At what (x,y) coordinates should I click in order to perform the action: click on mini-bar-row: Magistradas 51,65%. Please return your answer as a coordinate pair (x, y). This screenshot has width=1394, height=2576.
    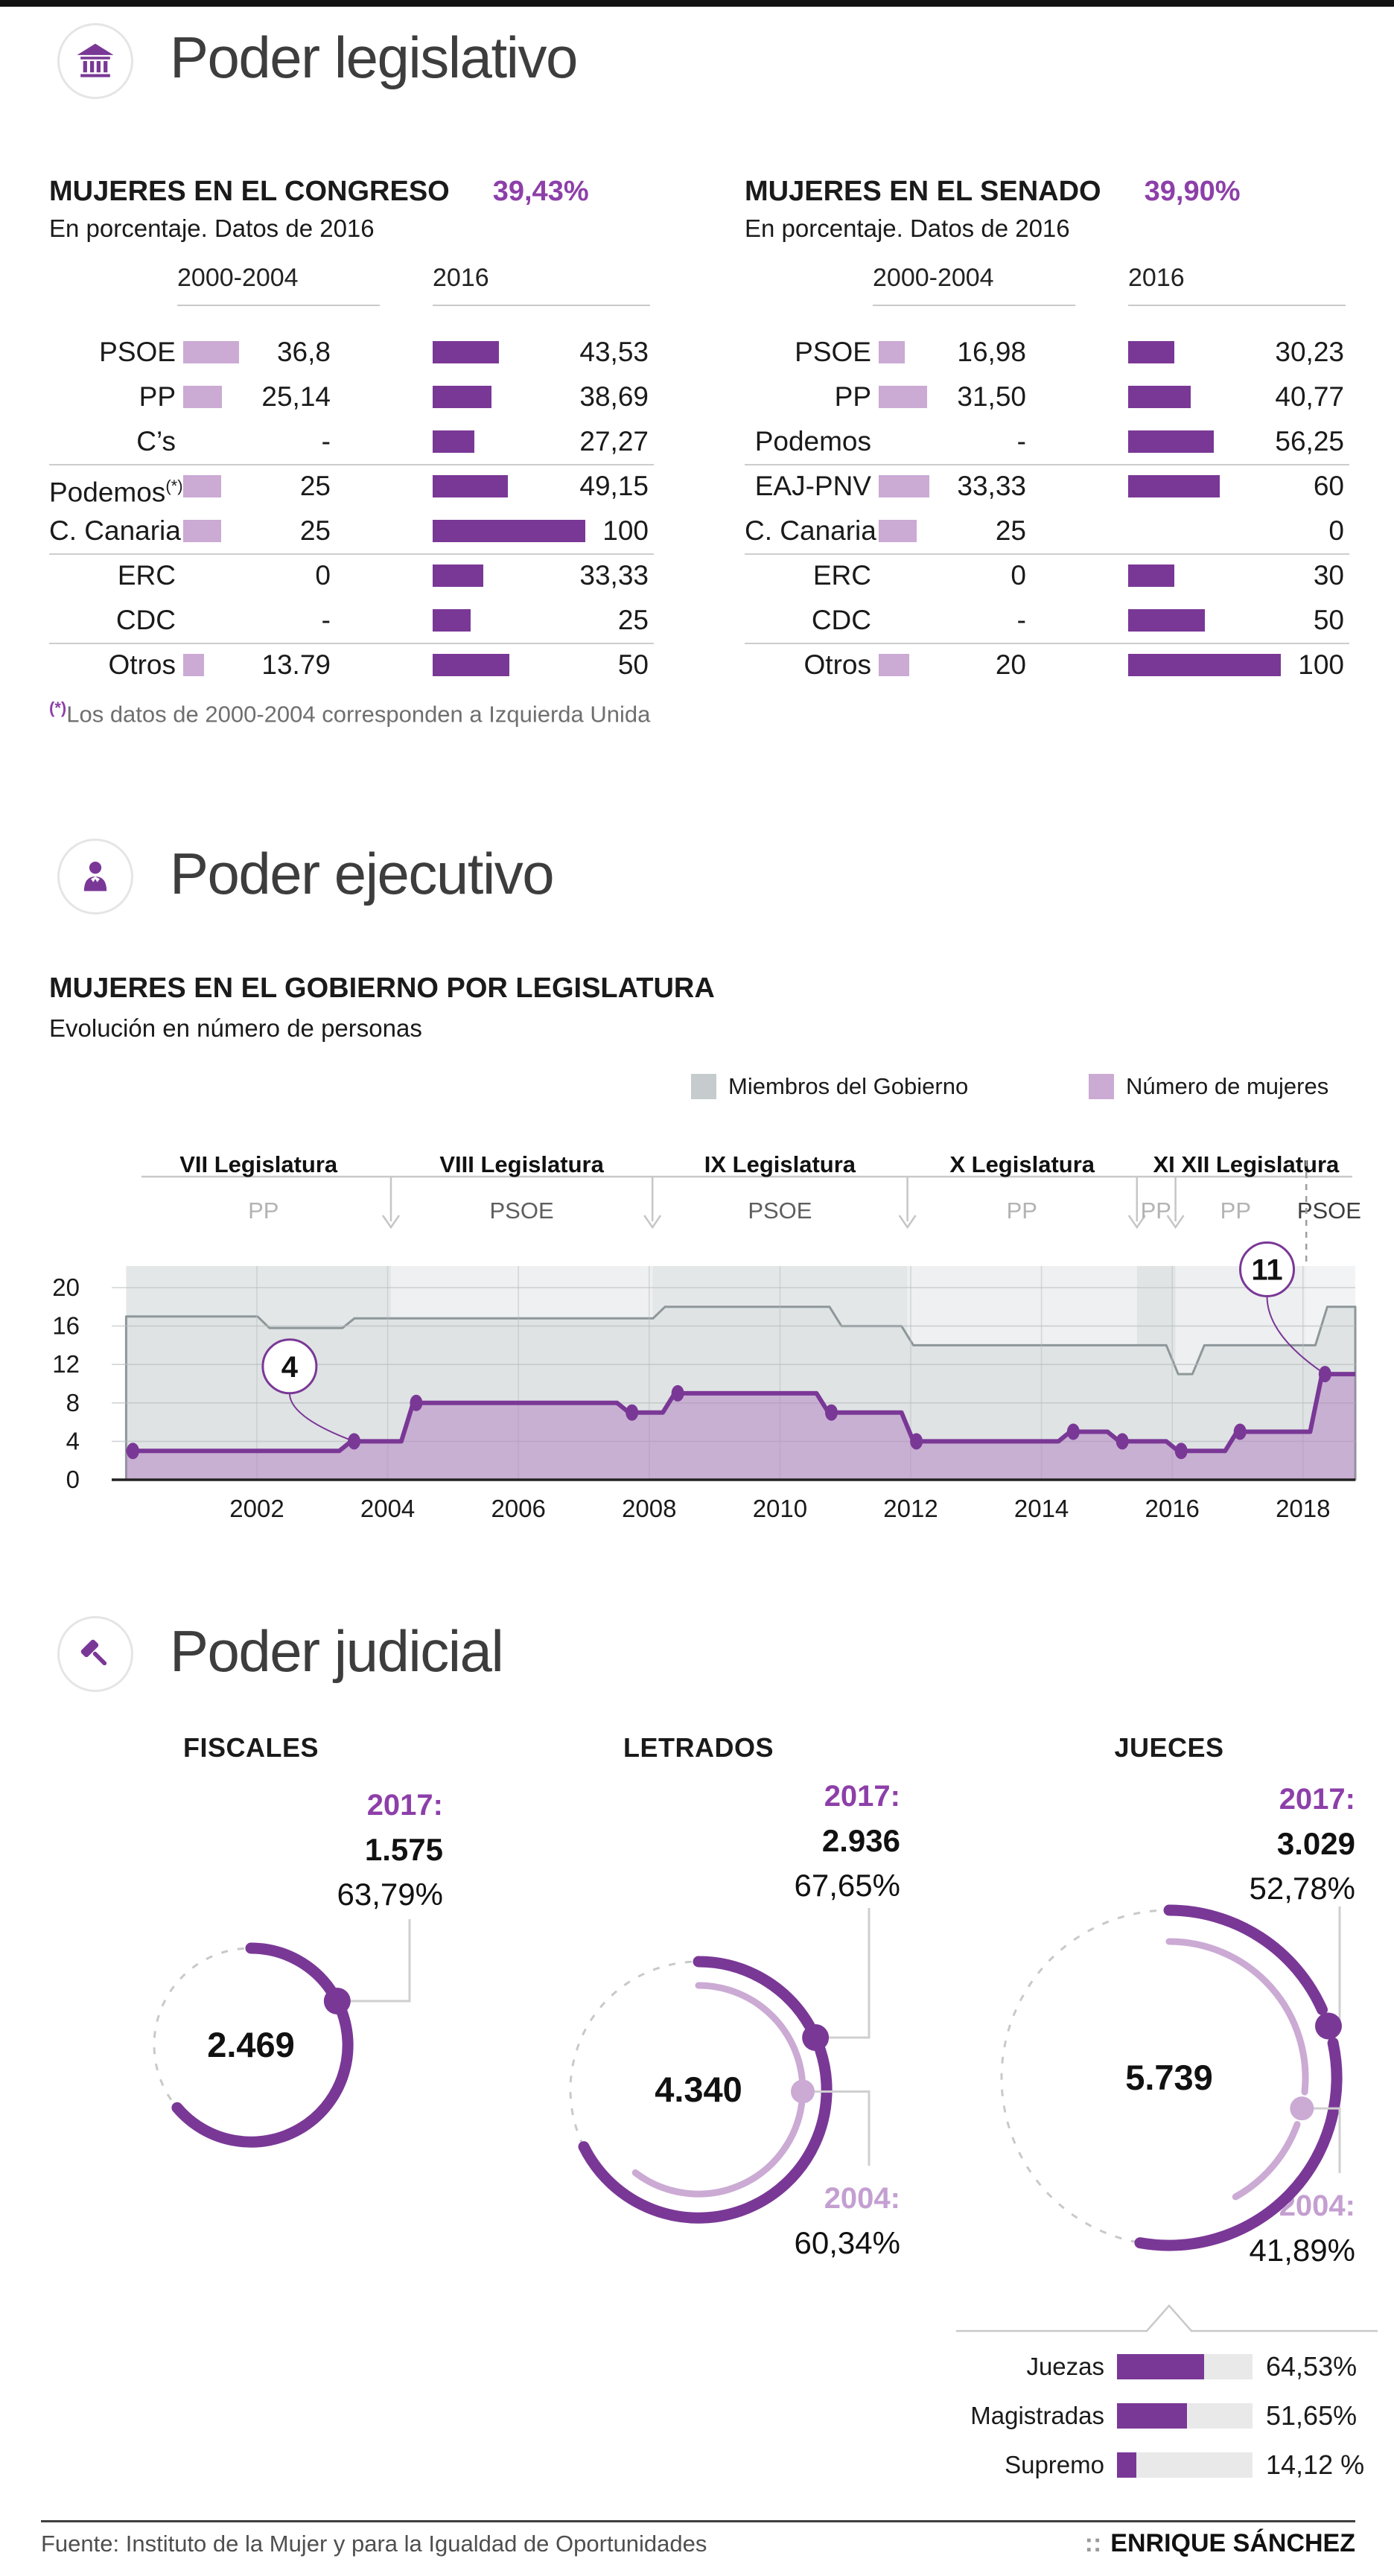
    Looking at the image, I should click on (1173, 2416).